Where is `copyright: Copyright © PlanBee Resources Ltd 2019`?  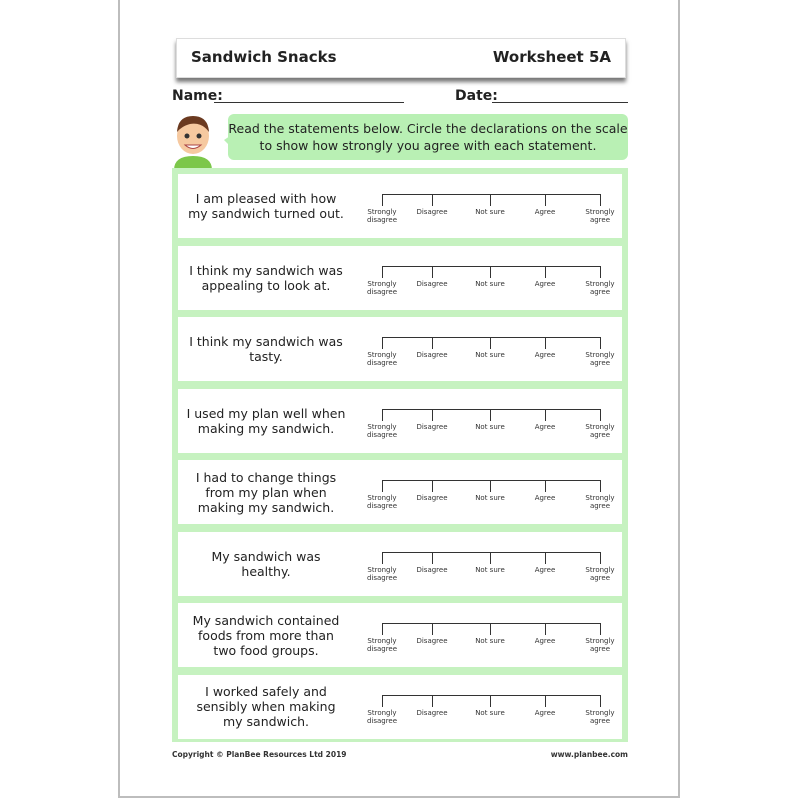
copyright: Copyright © PlanBee Resources Ltd 2019 is located at coordinates (259, 754).